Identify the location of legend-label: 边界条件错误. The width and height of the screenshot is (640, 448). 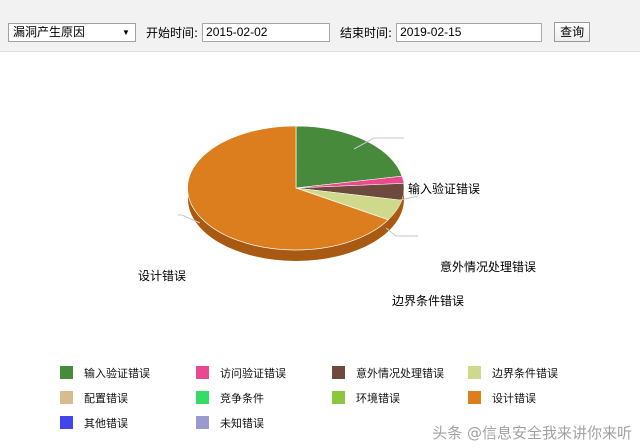
(525, 373).